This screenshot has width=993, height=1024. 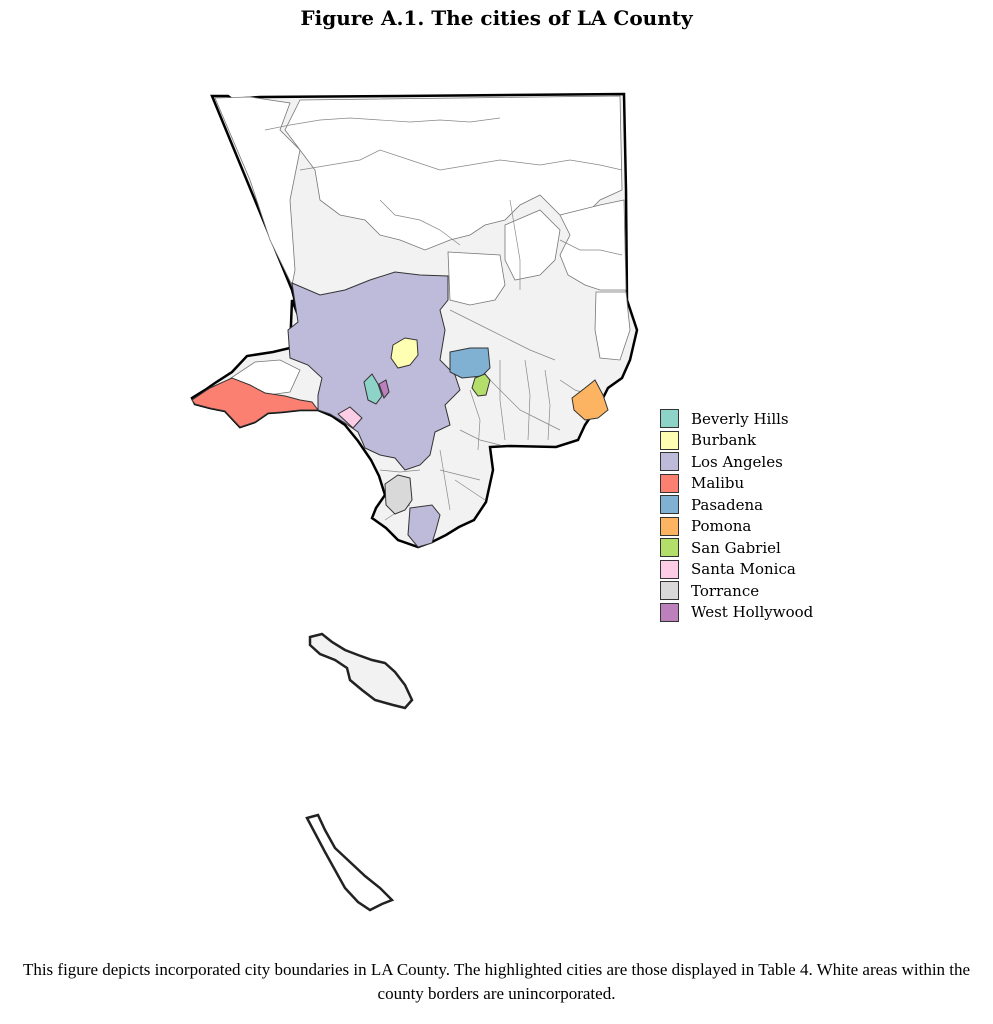 I want to click on unincorporated-areas, so click(x=422, y=245).